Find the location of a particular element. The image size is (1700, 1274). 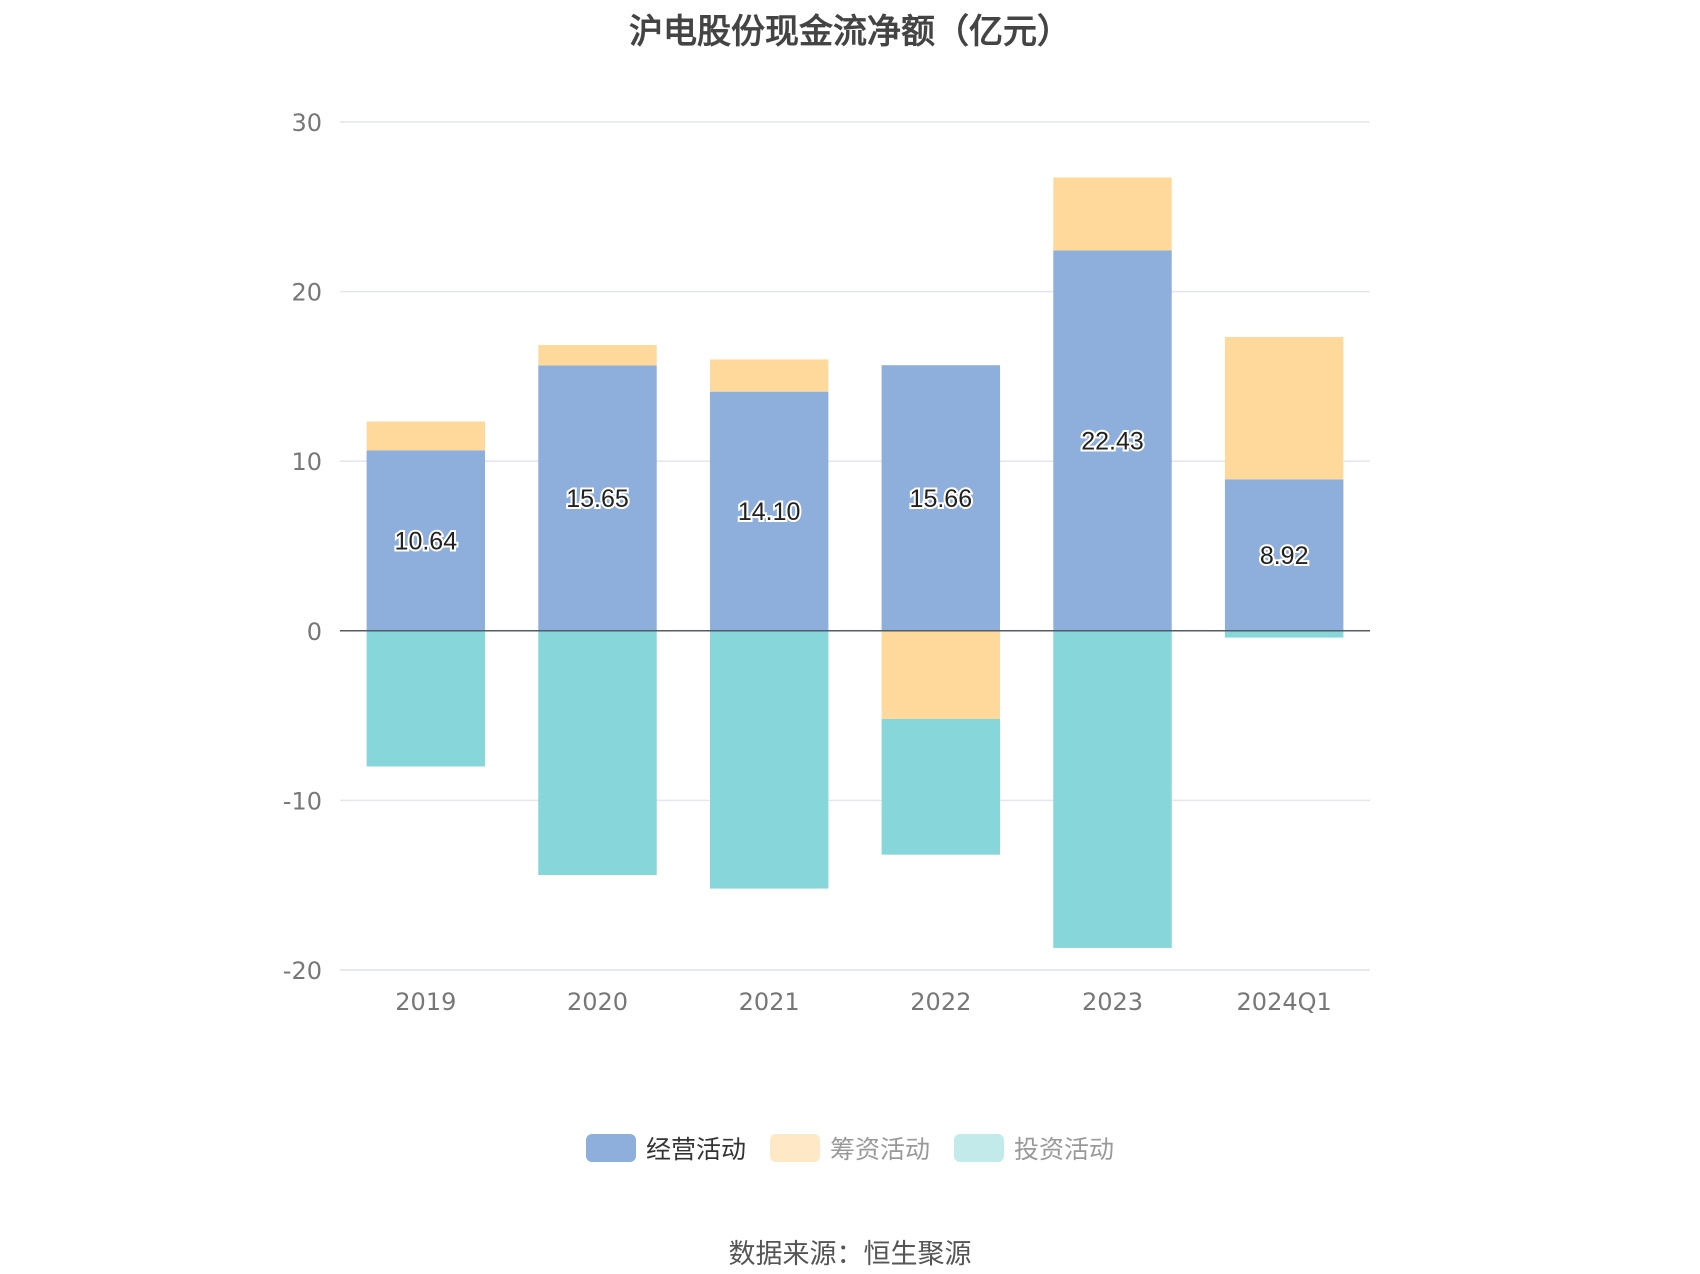

x-tick-label: 2020 is located at coordinates (597, 1002).